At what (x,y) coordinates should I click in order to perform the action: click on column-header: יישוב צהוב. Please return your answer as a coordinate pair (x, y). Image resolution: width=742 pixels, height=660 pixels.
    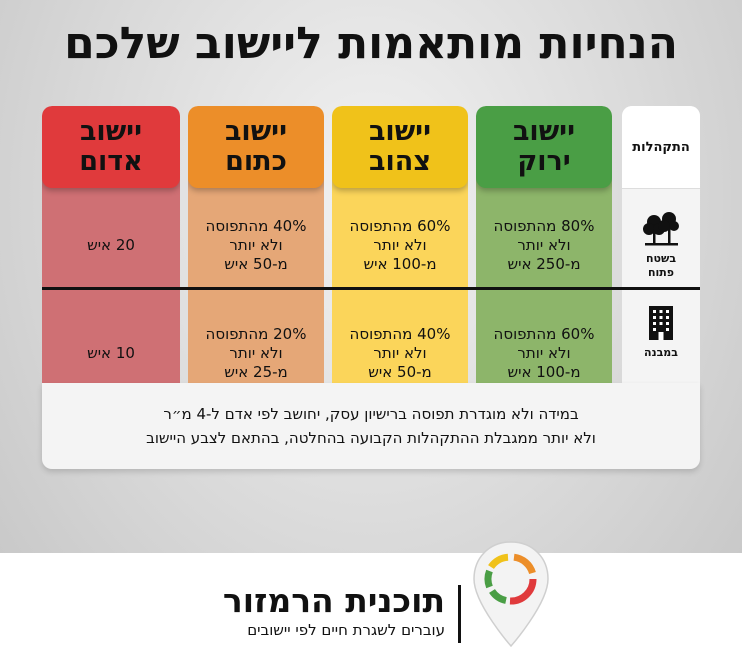
    Looking at the image, I should click on (400, 147).